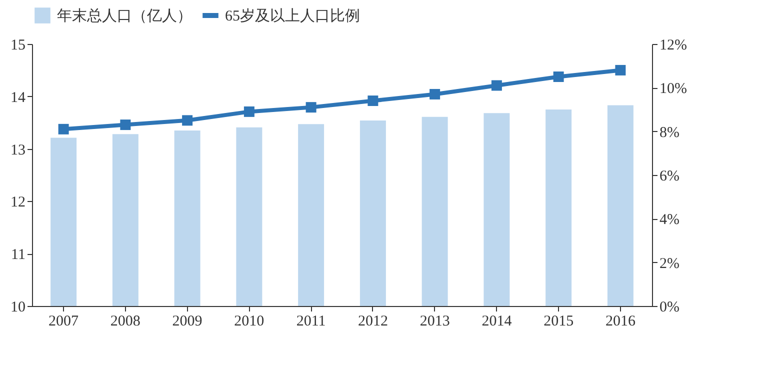  I want to click on x-tick-label: 2014, so click(497, 322).